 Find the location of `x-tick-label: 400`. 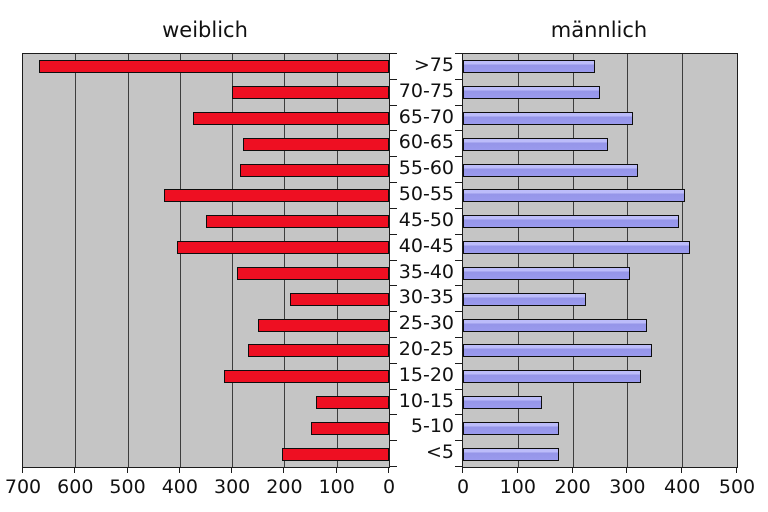

x-tick-label: 400 is located at coordinates (682, 487).